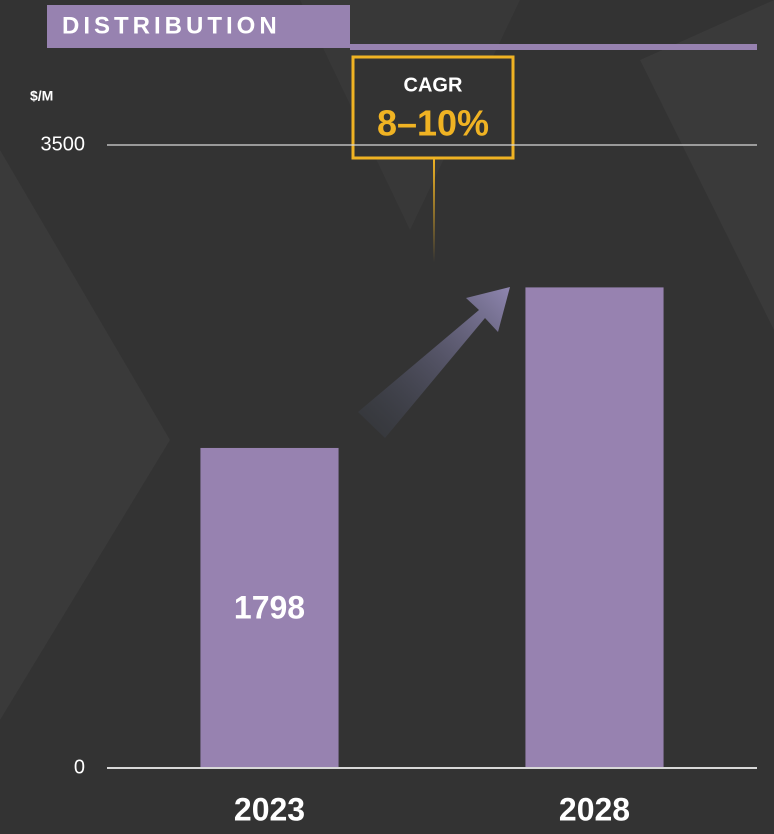 This screenshot has width=774, height=834. Describe the element at coordinates (594, 809) in the screenshot. I see `x-tick-label: 2028` at that location.